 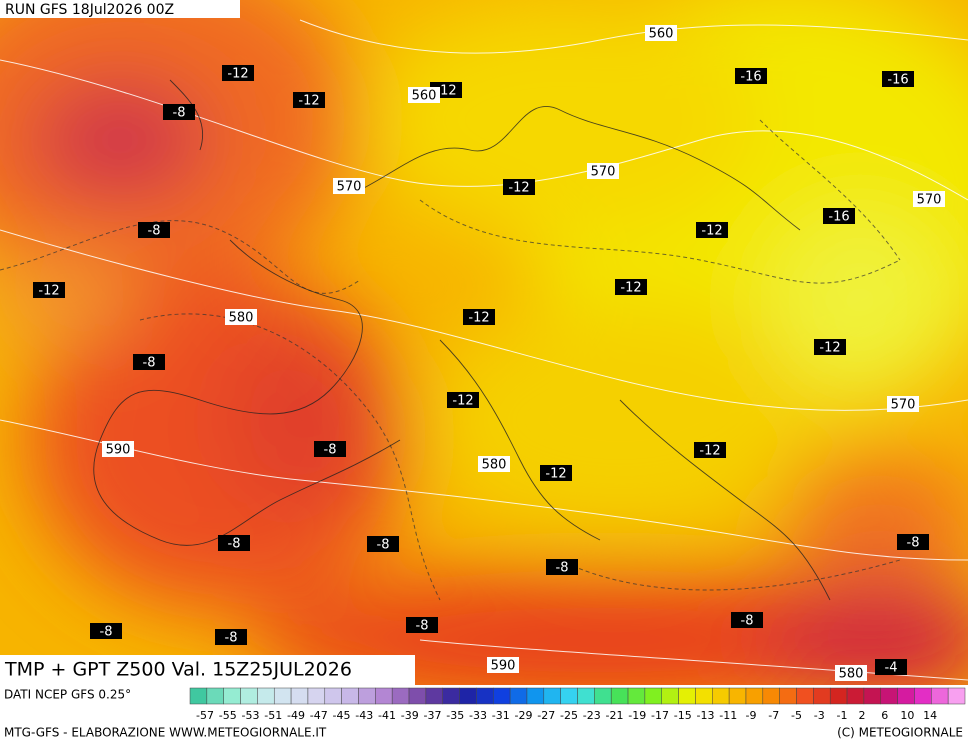 I want to click on color-bar-tick: -1, so click(x=842, y=715).